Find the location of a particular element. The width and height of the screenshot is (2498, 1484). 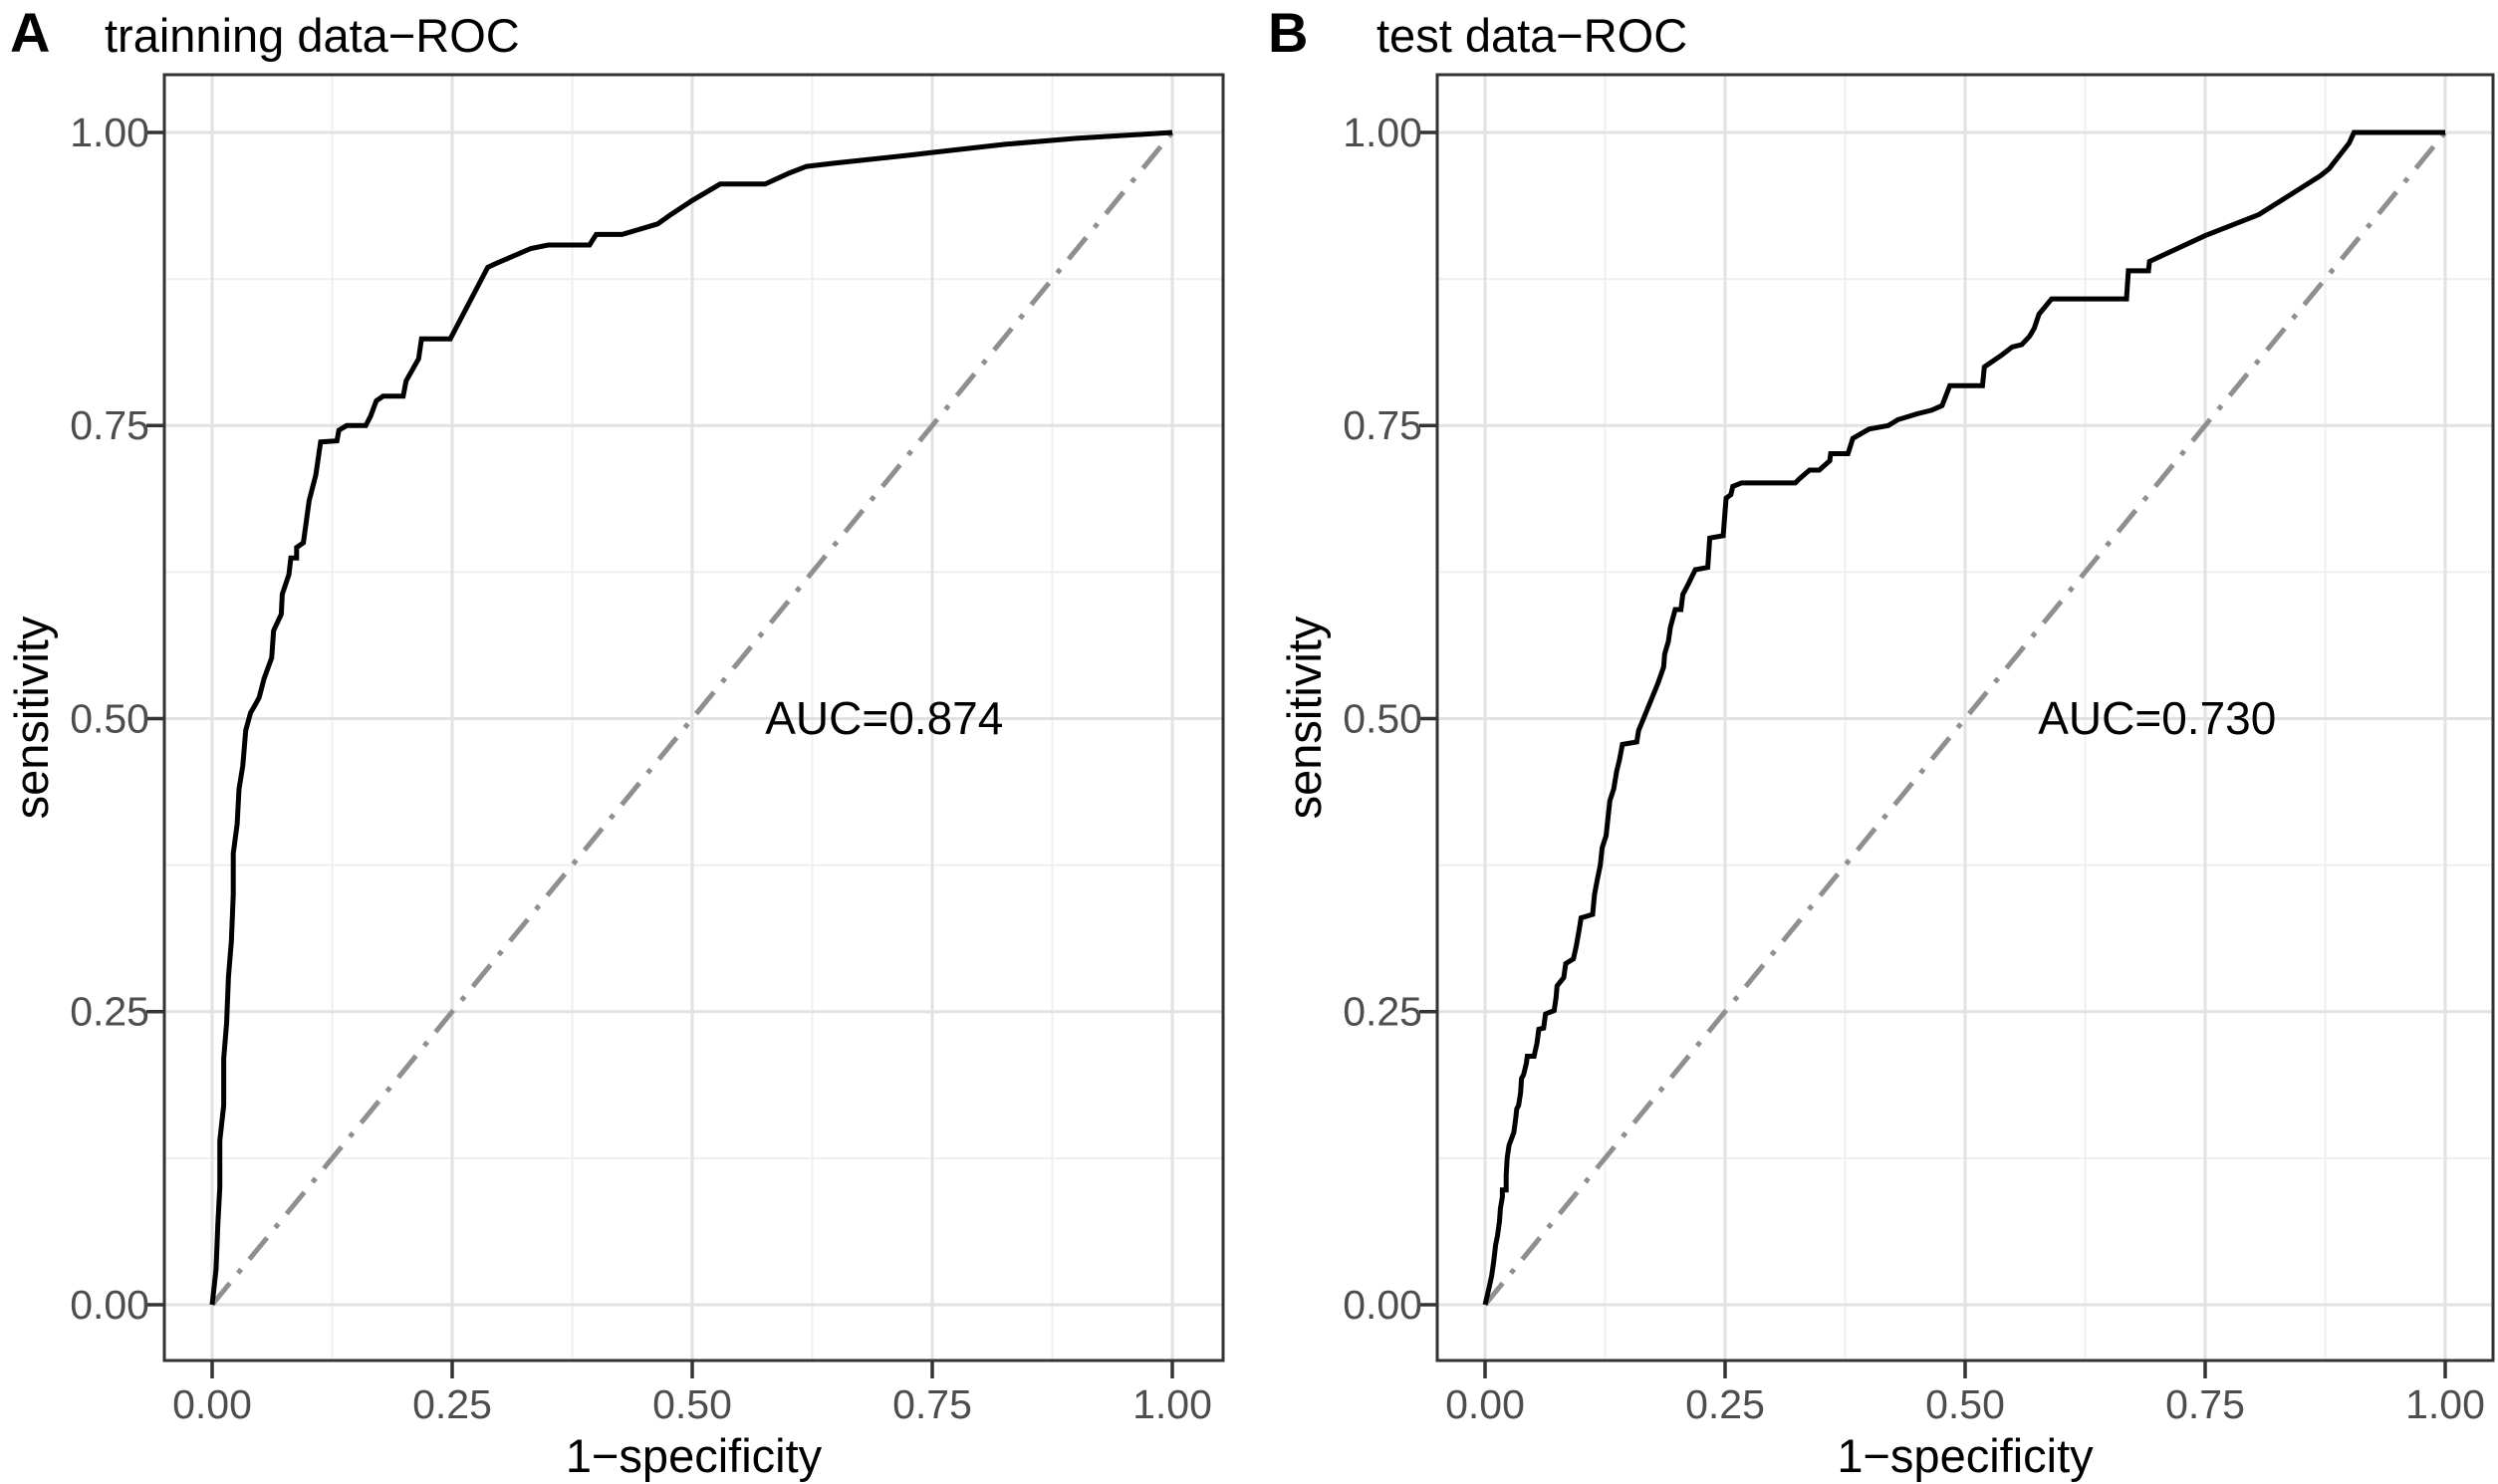

panel-title: test data−ROC is located at coordinates (1531, 35).